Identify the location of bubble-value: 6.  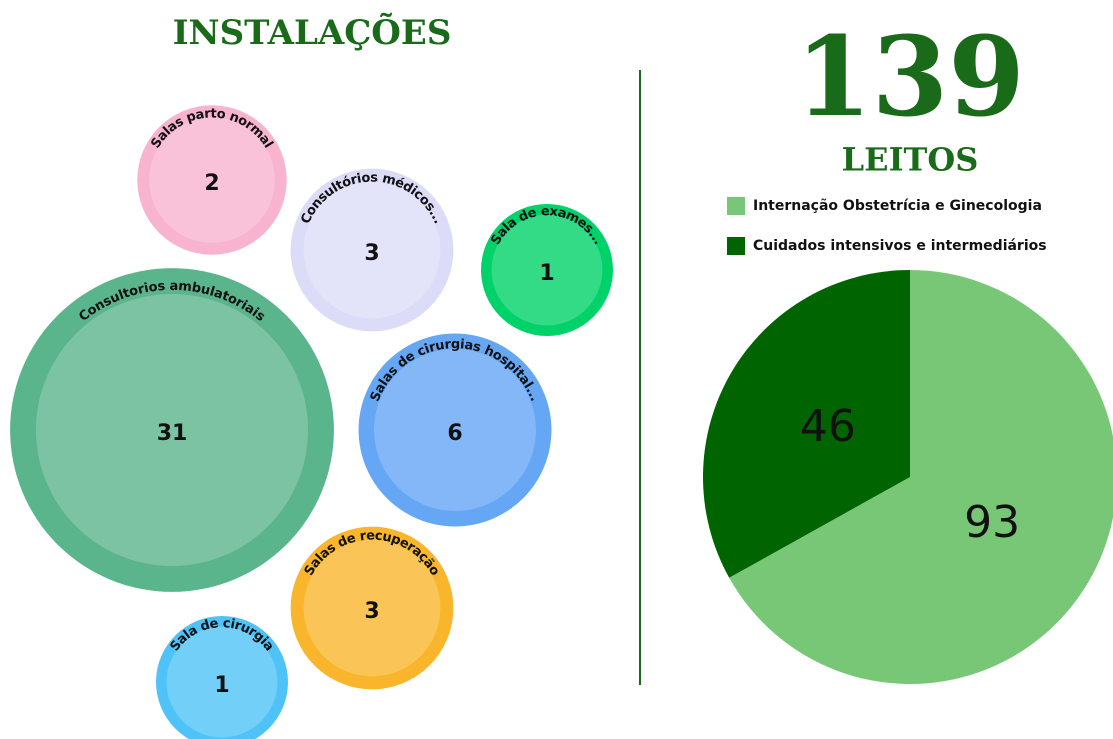
(454, 433).